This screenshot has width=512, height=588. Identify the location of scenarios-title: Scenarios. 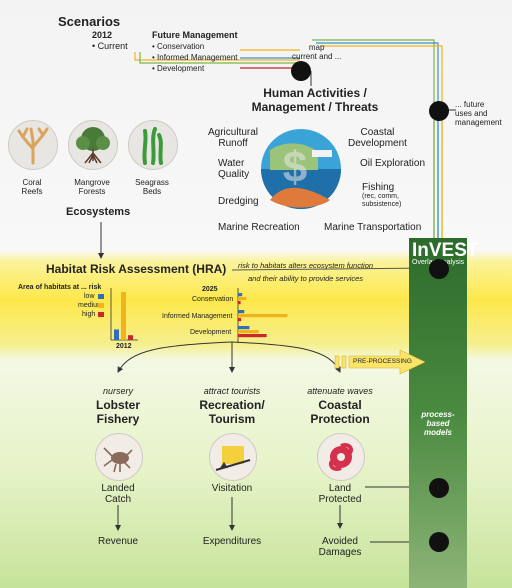
(89, 21).